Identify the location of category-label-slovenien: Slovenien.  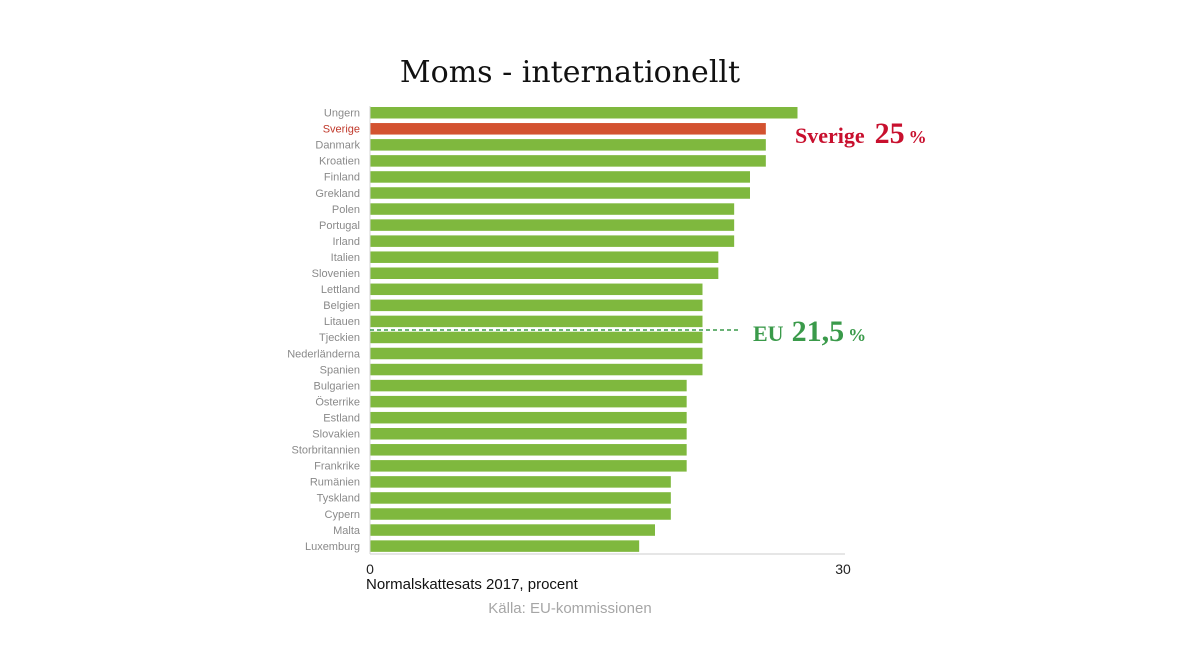
(336, 274).